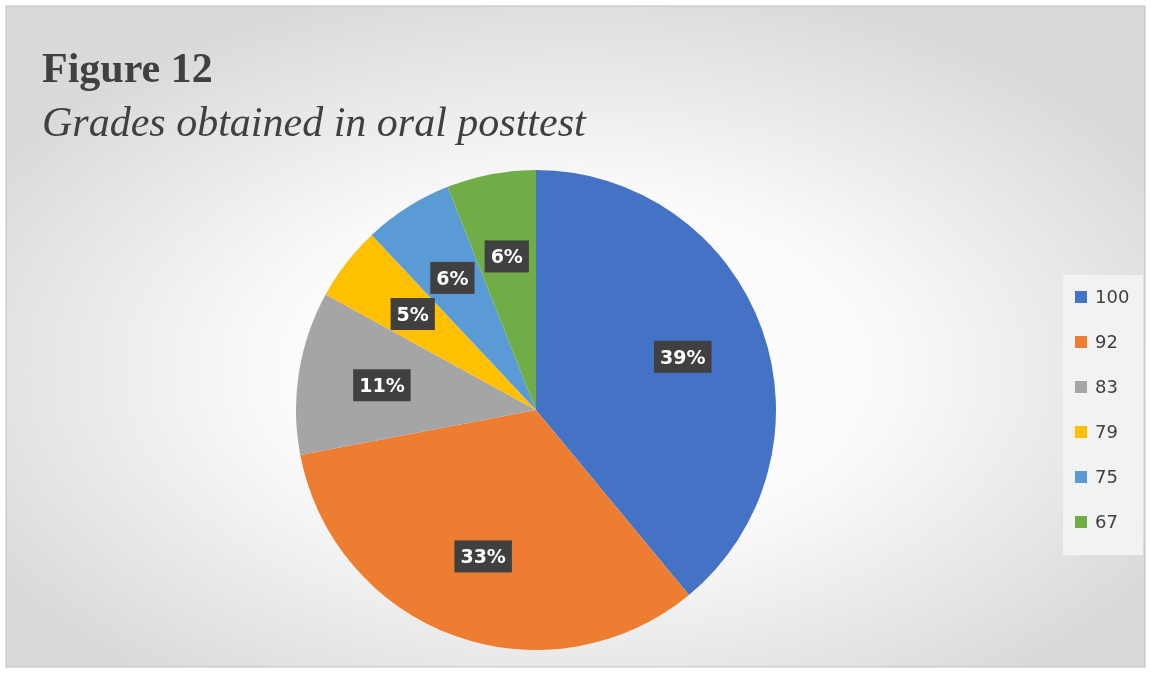 This screenshot has height=673, width=1151. What do you see at coordinates (412, 314) in the screenshot?
I see `data-label: 5%` at bounding box center [412, 314].